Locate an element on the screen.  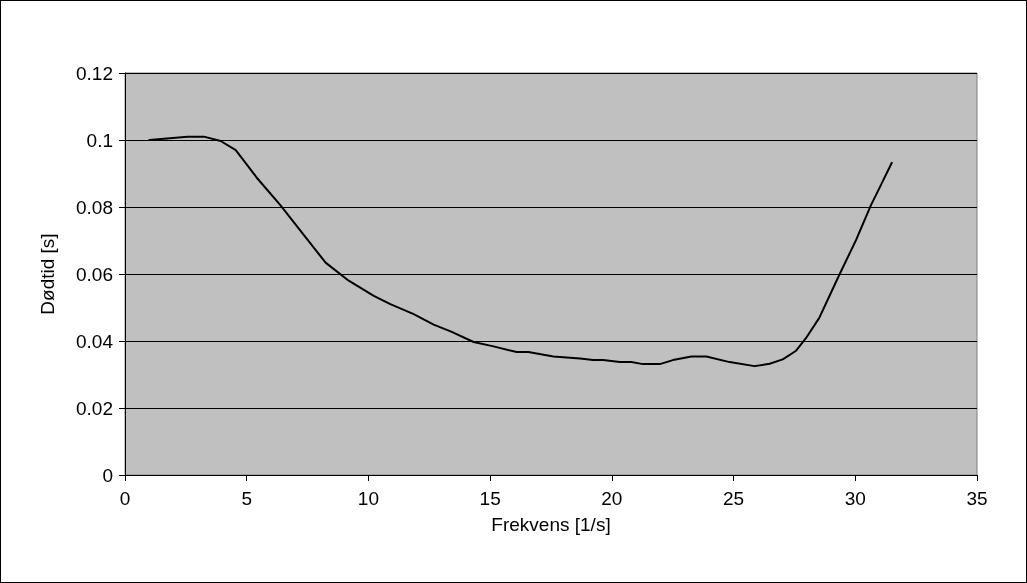
y-tick-label: 0 is located at coordinates (107, 475).